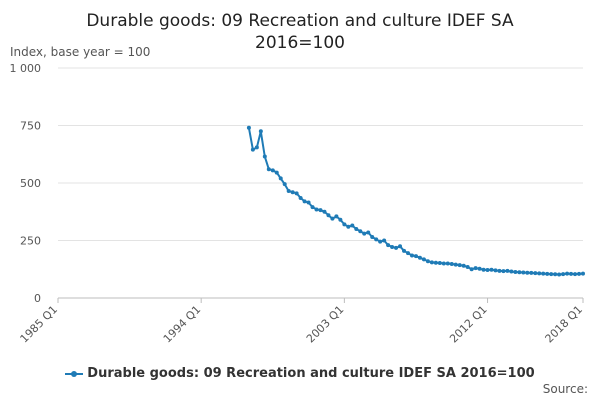  Describe the element at coordinates (564, 324) in the screenshot. I see `x-tick-label: 2018 Q1` at that location.